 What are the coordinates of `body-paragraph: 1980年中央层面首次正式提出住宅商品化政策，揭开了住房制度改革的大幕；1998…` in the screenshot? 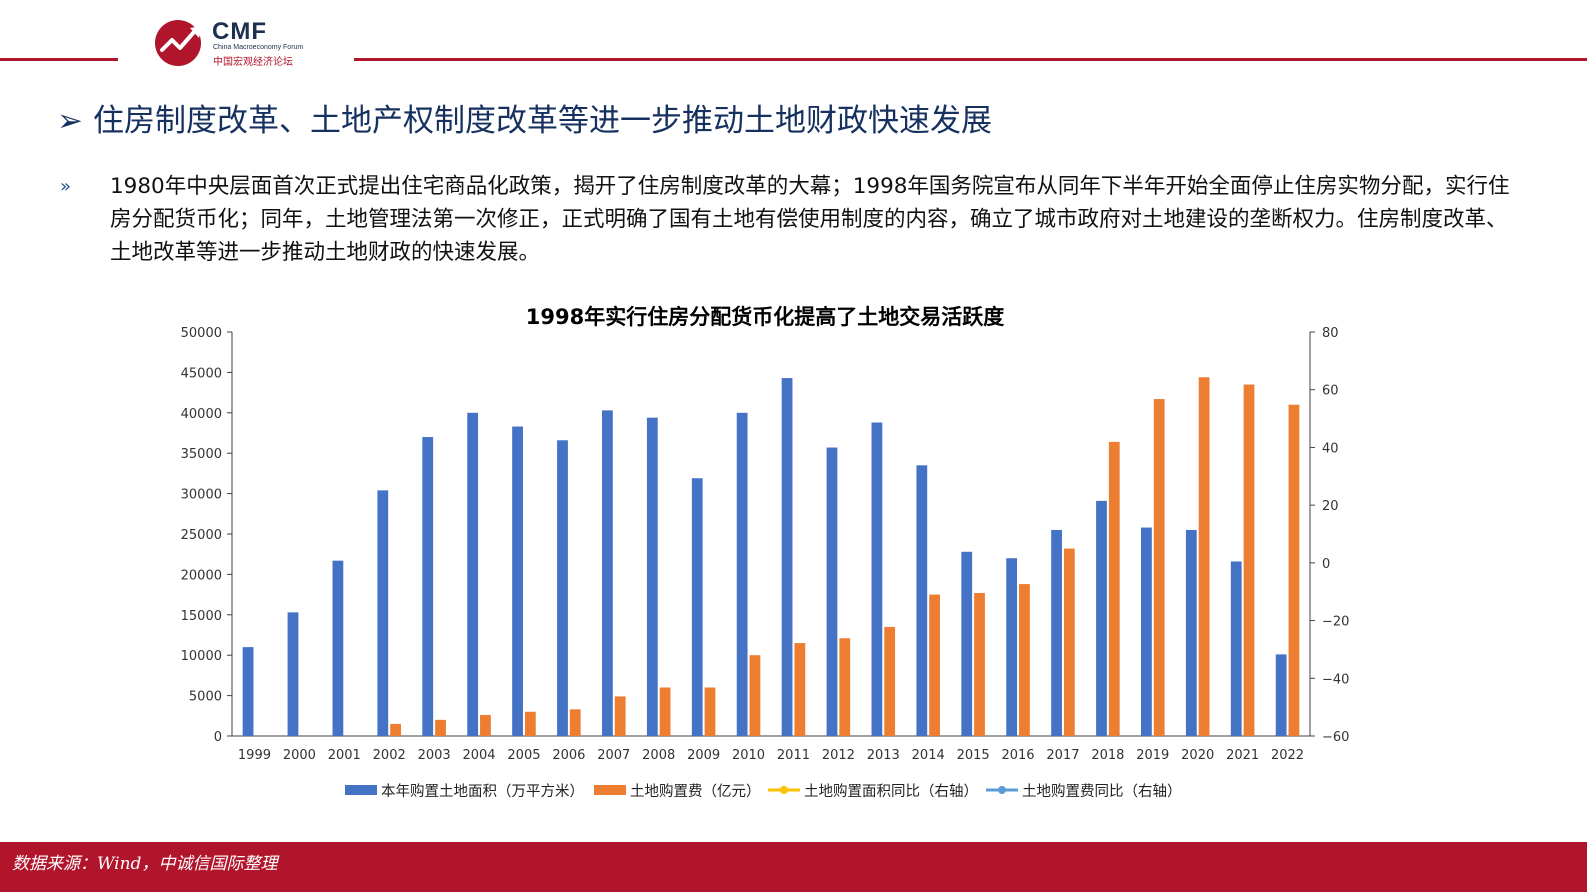 It's located at (810, 219).